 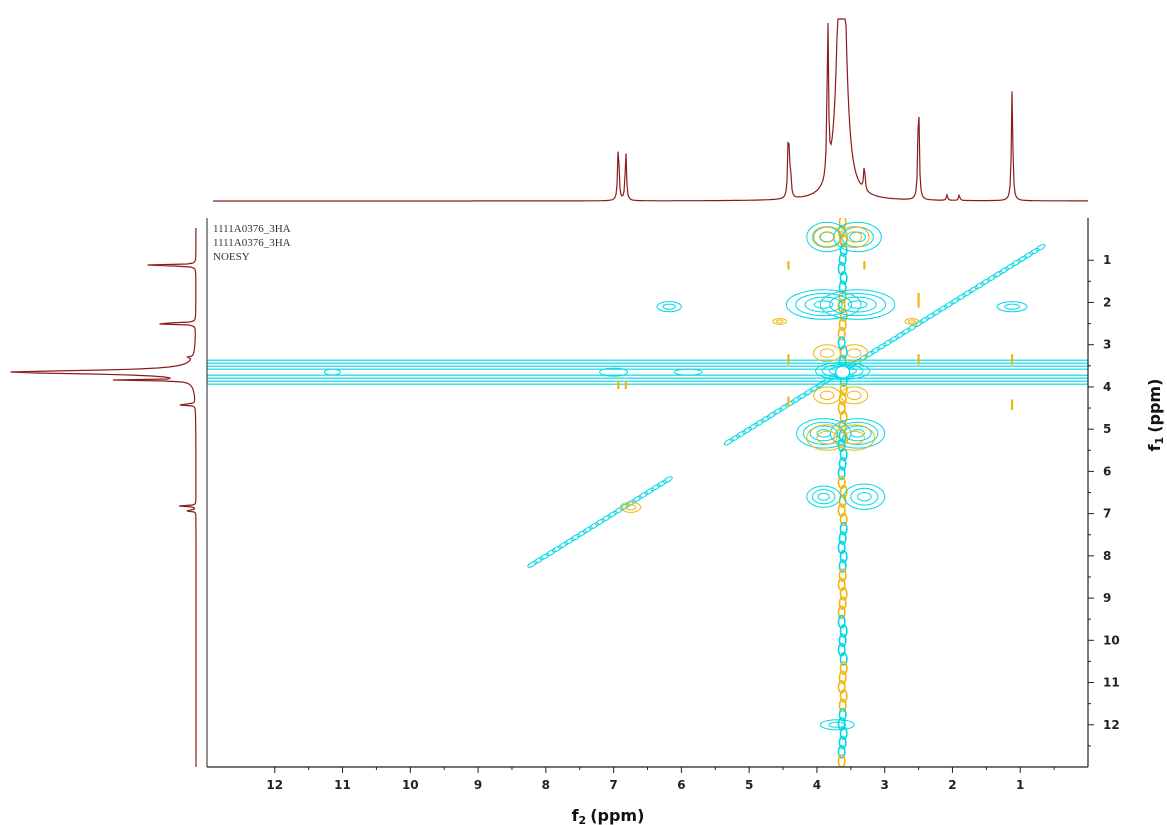 I want to click on x-axis-ticks: 12 11 10 9 8 7 6 5 4 3 2 1, so click(x=660, y=779).